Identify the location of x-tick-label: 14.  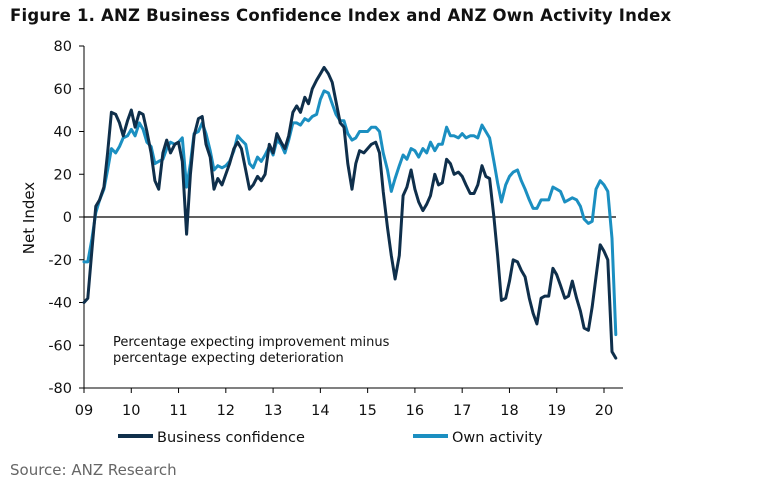
(320, 411).